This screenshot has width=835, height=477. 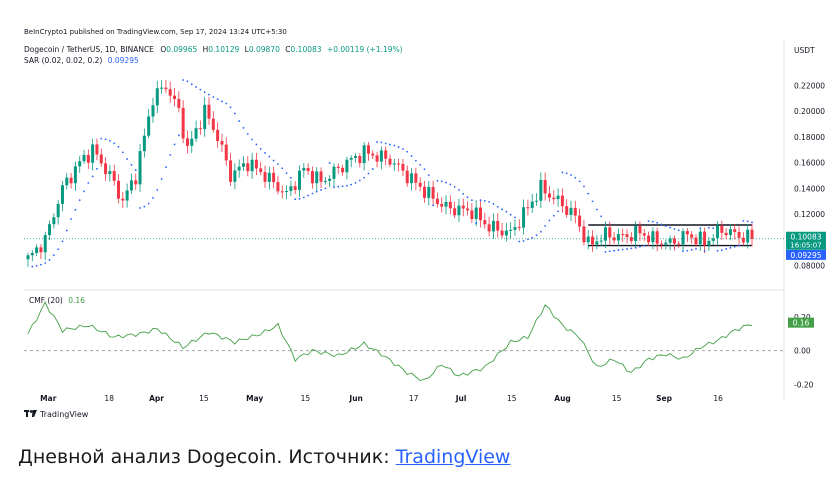 What do you see at coordinates (30, 414) in the screenshot?
I see `tradingview-logo-icon` at bounding box center [30, 414].